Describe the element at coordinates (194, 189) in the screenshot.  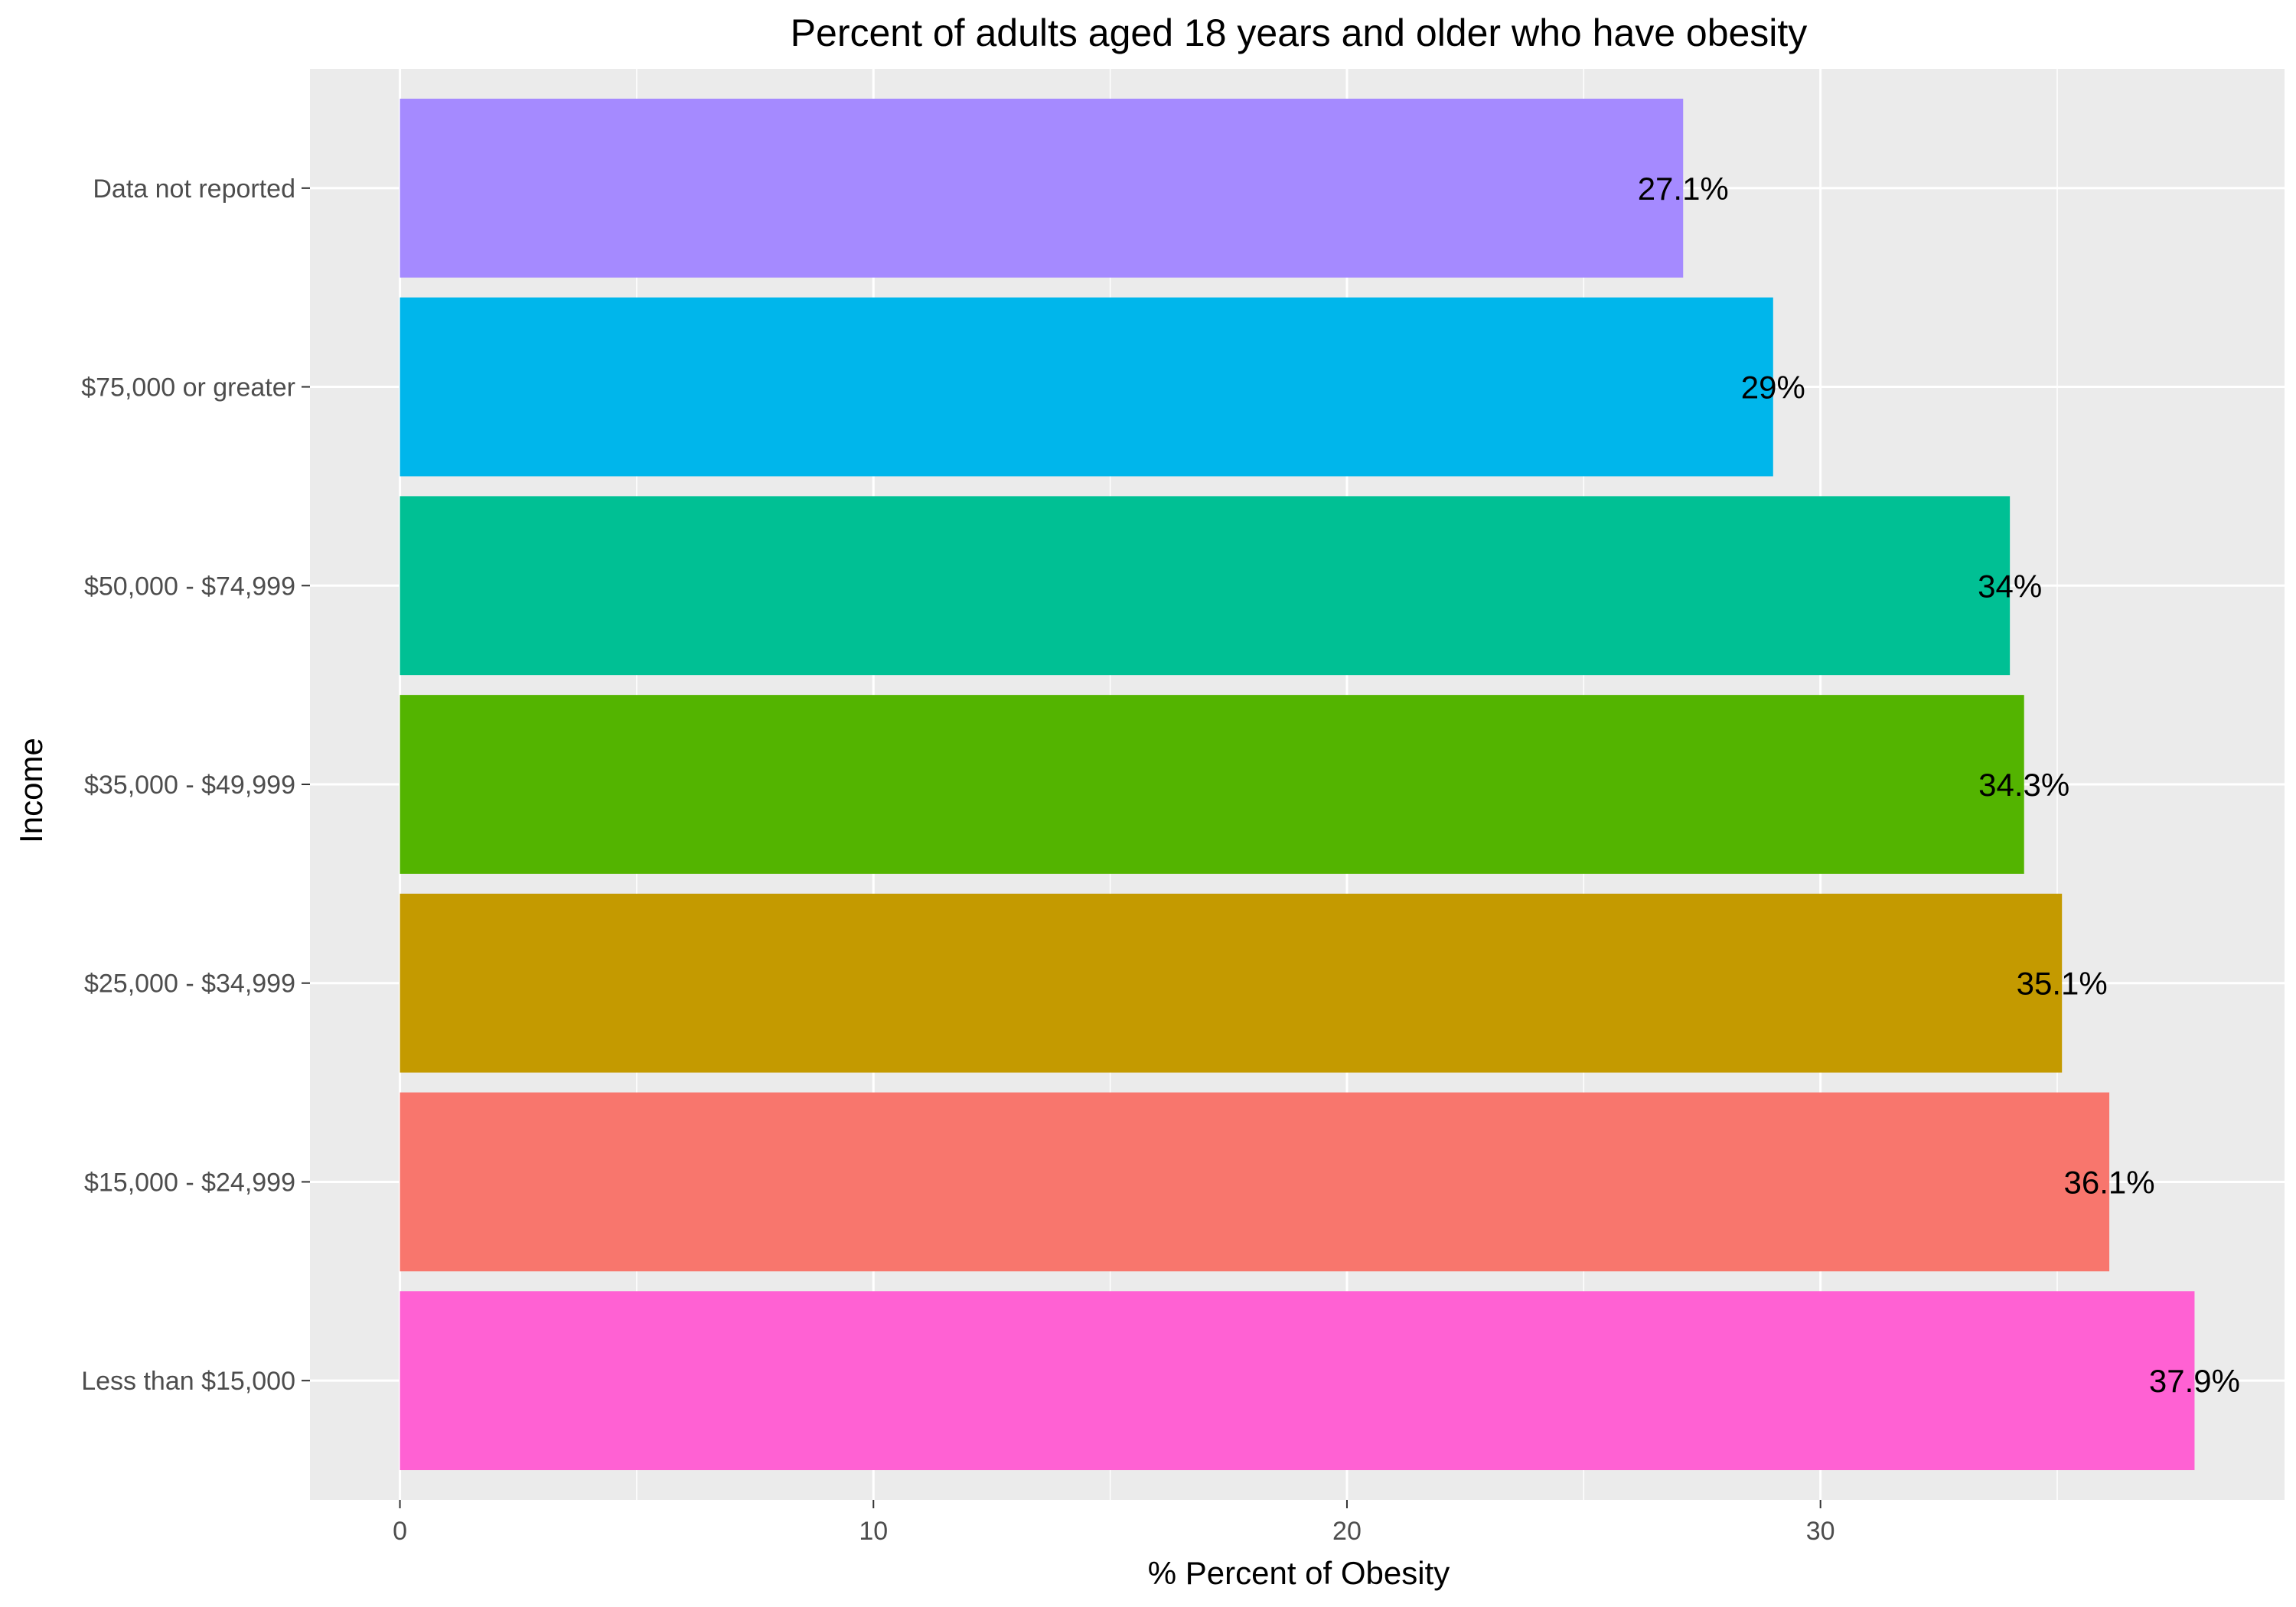
I see `y-tick-label: Data not reported` at that location.